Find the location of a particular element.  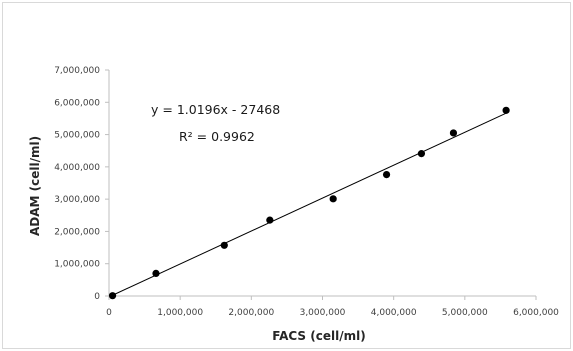

y-tick-label: 1,000,000 is located at coordinates (77, 265).